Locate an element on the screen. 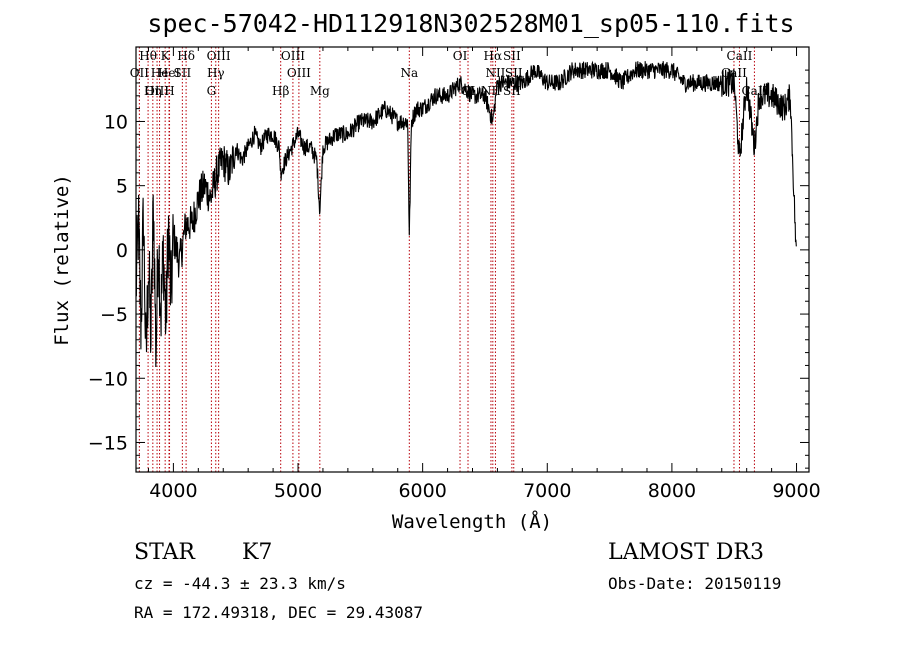 This screenshot has width=900, height=649. emission-line-label: Hη is located at coordinates (153, 91).